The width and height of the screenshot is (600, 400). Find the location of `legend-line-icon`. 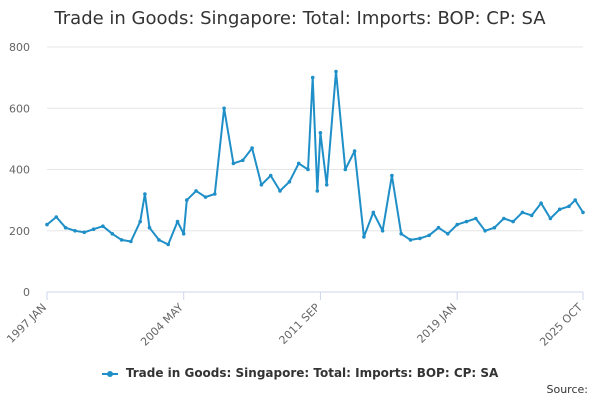

legend-line-icon is located at coordinates (109, 373).